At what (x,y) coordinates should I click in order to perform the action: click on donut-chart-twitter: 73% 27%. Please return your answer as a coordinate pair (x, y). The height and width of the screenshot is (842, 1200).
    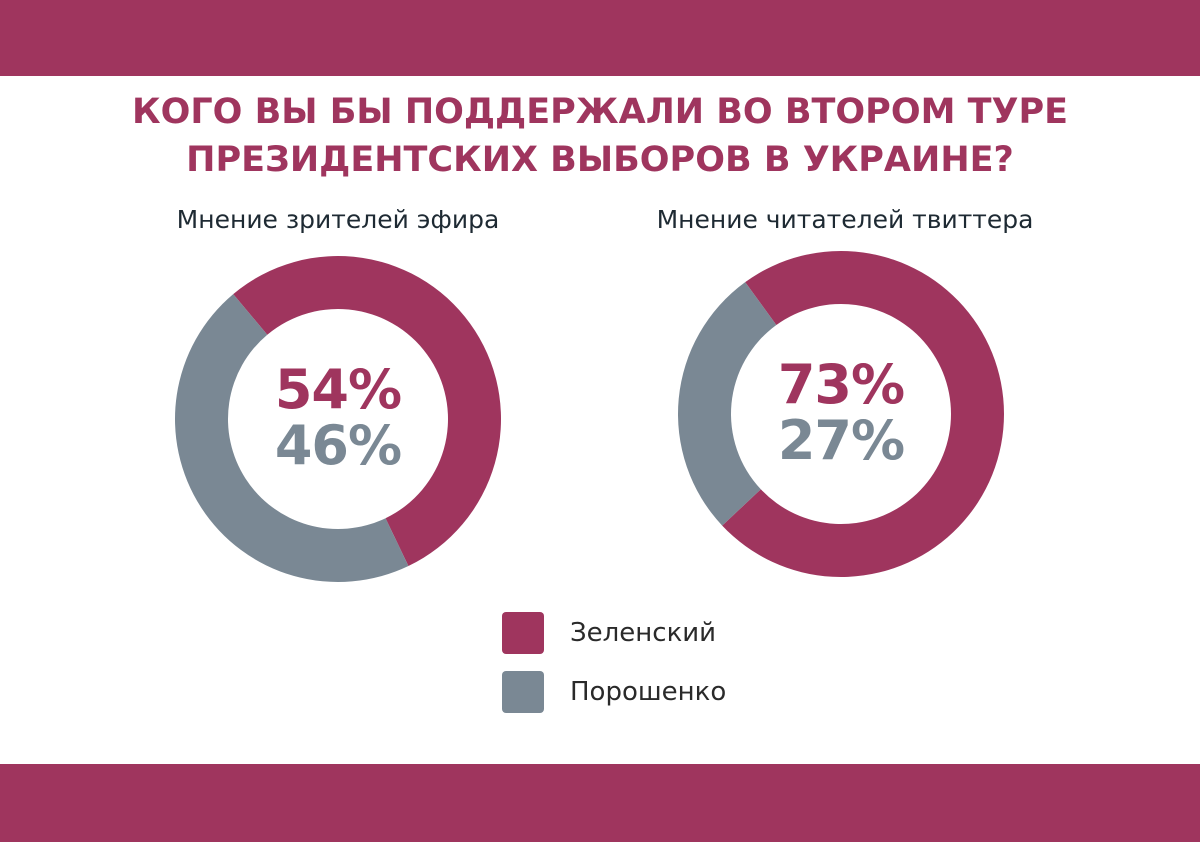
    Looking at the image, I should click on (841, 414).